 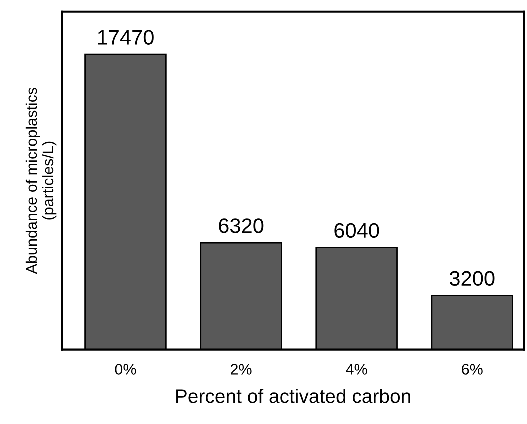 I want to click on x-tick-label: 4%, so click(x=357, y=369).